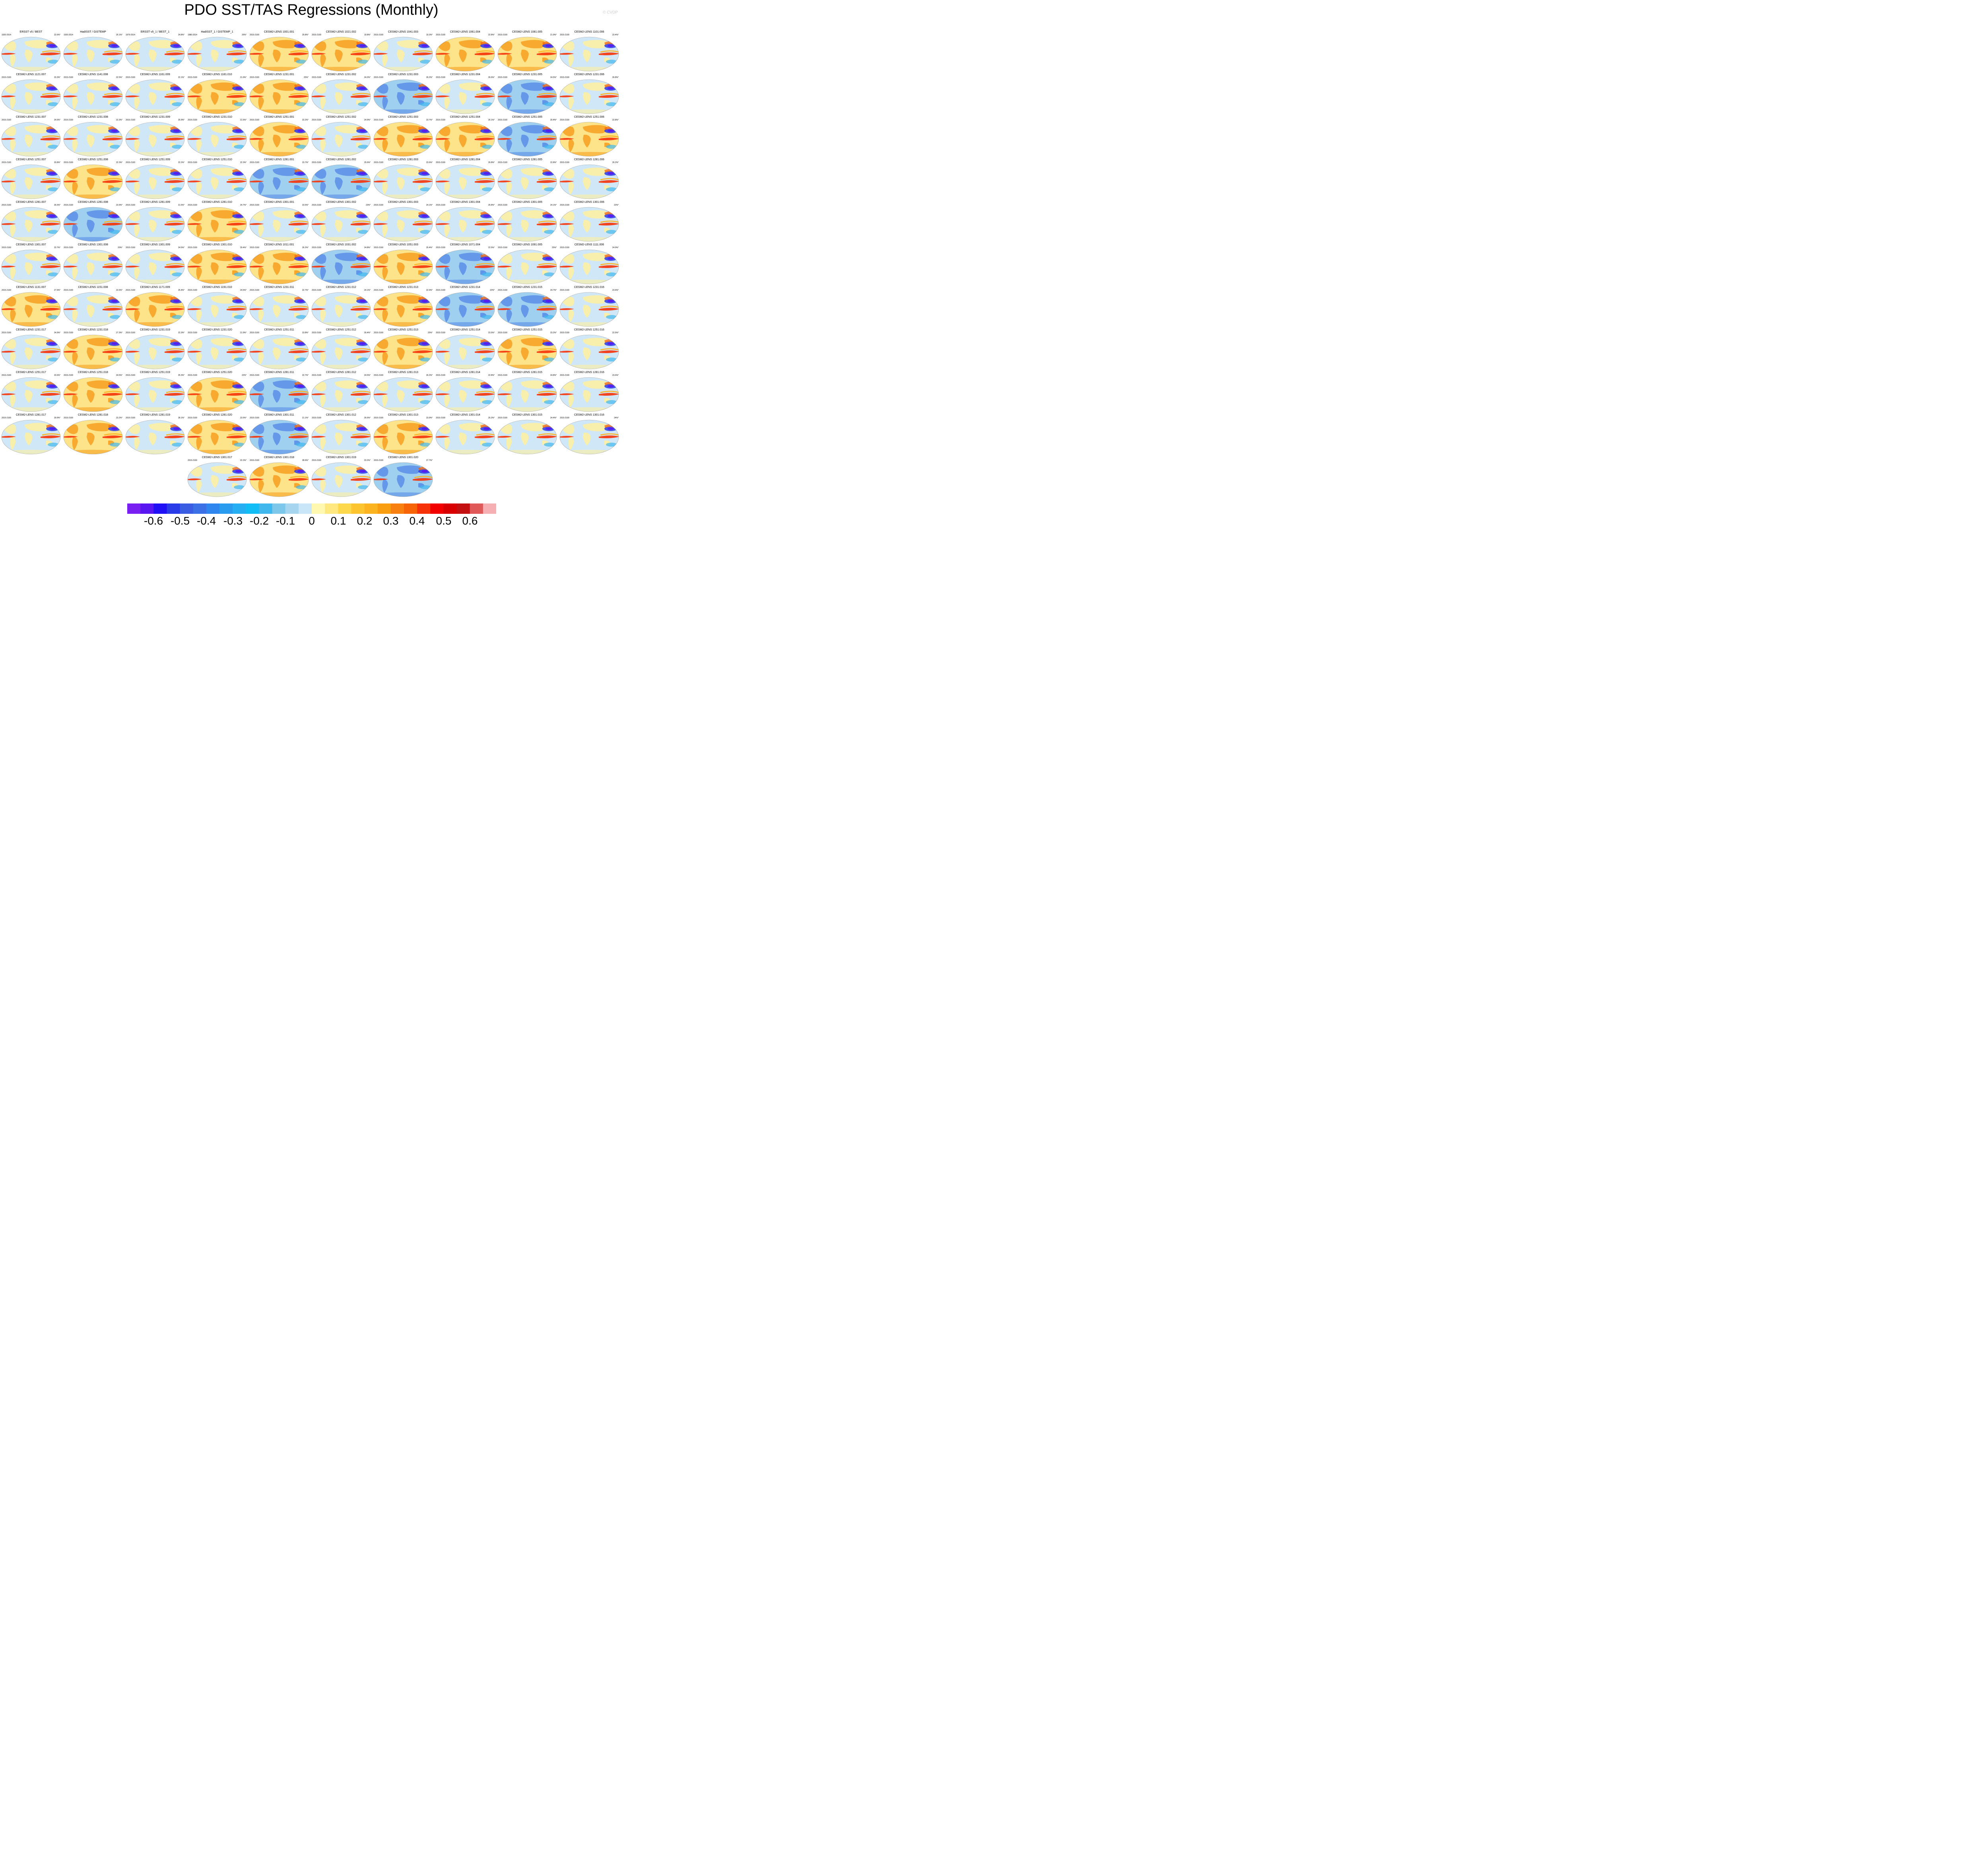 The height and width of the screenshot is (1864, 1988). I want to click on panel-title: CESM2-LENS 1251.014, so click(465, 329).